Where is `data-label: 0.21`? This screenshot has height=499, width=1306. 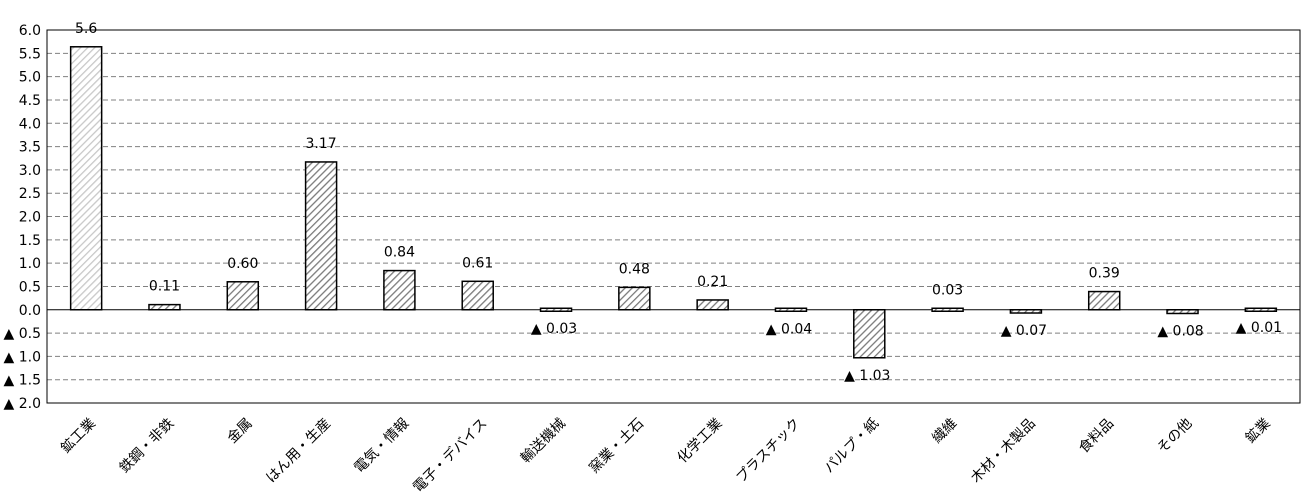
data-label: 0.21 is located at coordinates (712, 282).